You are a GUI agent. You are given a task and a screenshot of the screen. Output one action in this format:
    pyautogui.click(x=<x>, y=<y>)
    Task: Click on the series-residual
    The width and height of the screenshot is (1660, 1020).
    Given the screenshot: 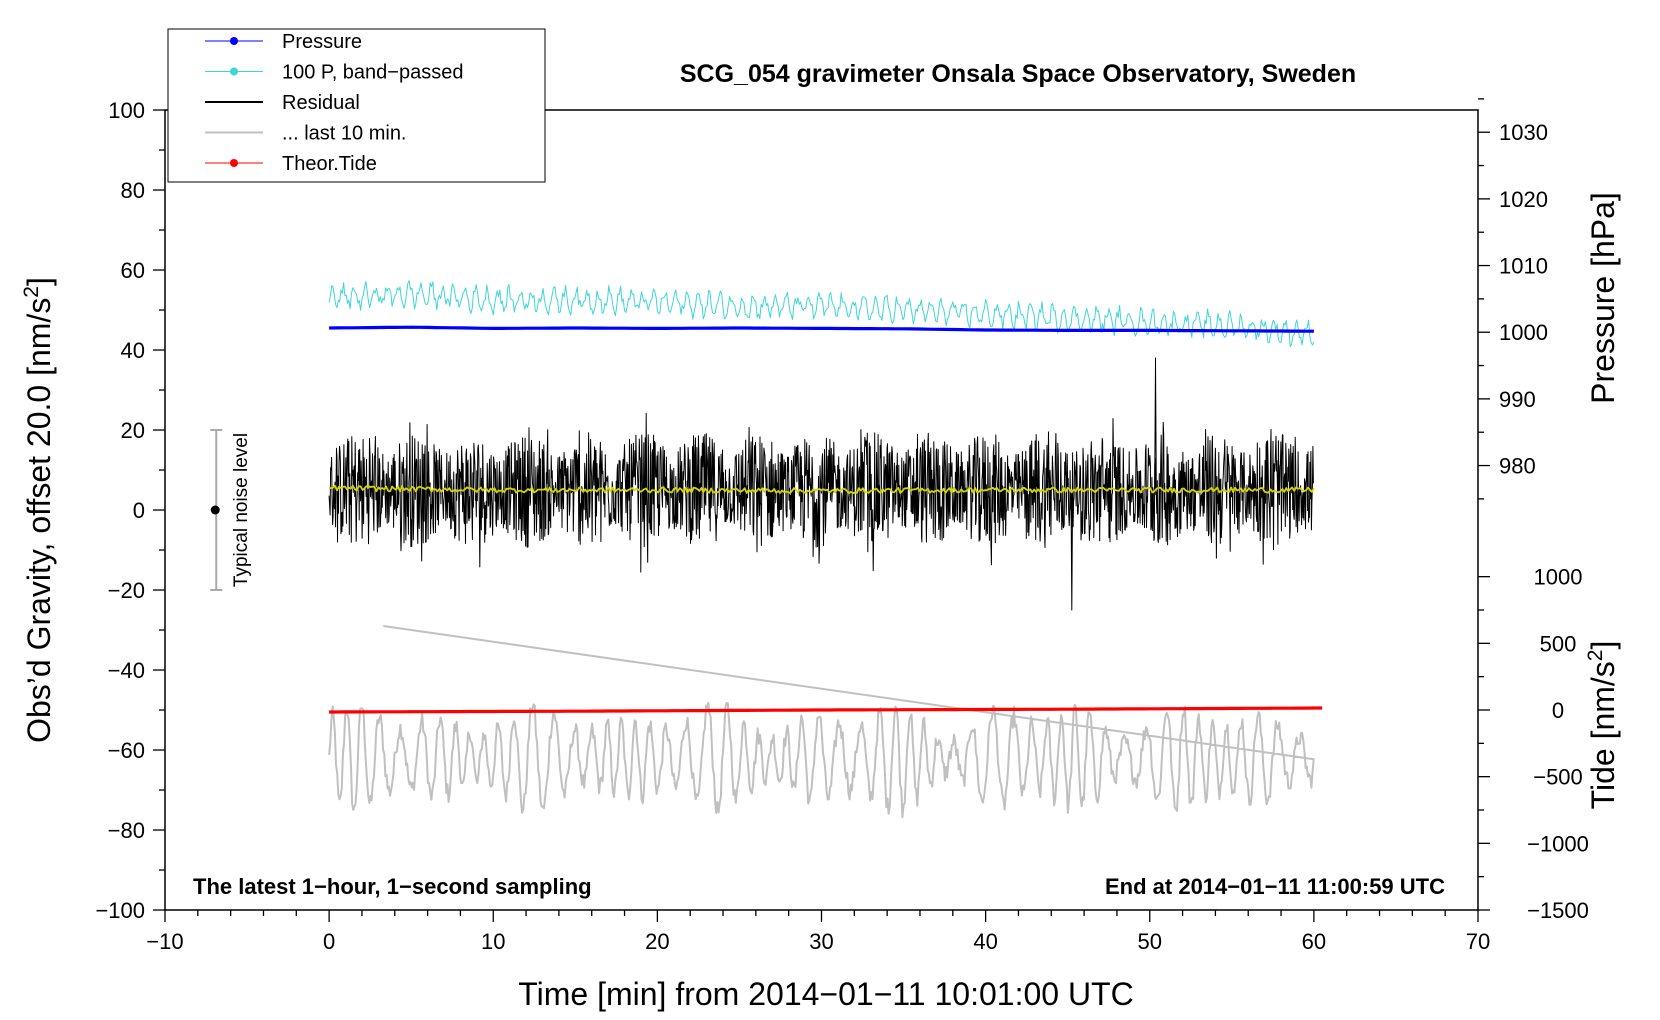 What is the action you would take?
    pyautogui.click(x=821, y=492)
    